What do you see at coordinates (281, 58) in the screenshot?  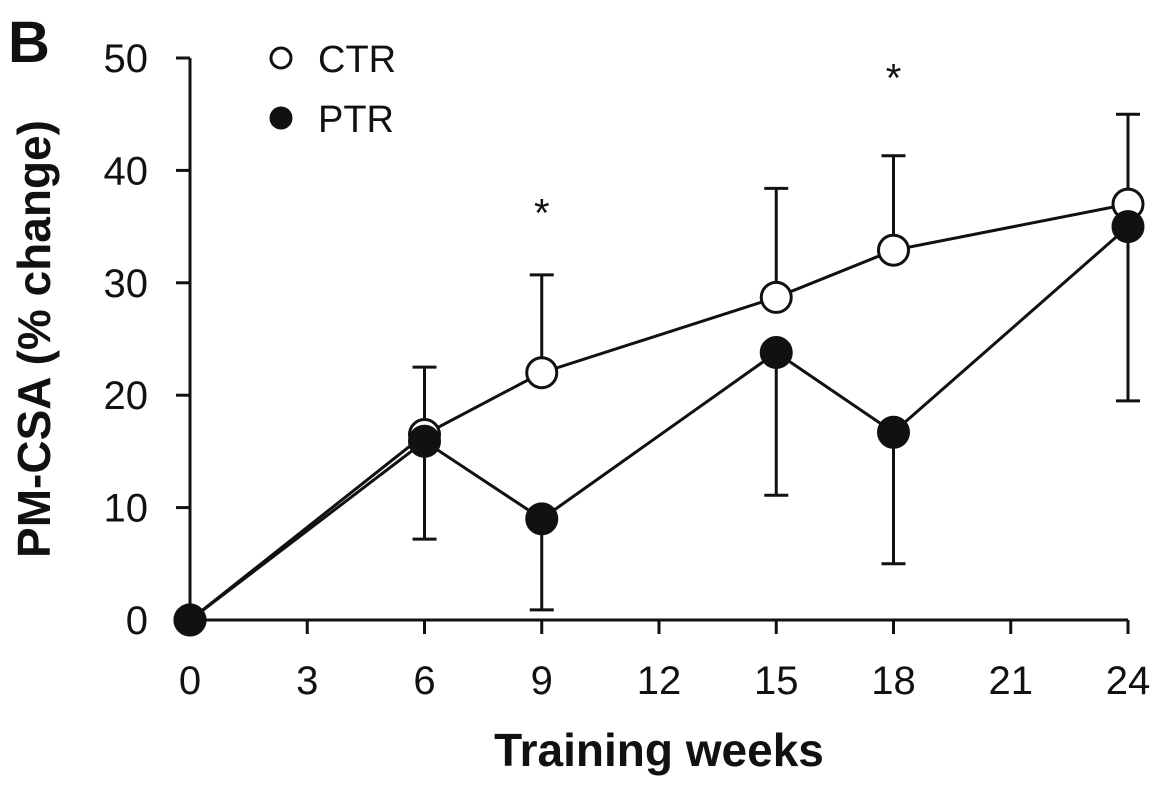 I see `legend-ctr-marker` at bounding box center [281, 58].